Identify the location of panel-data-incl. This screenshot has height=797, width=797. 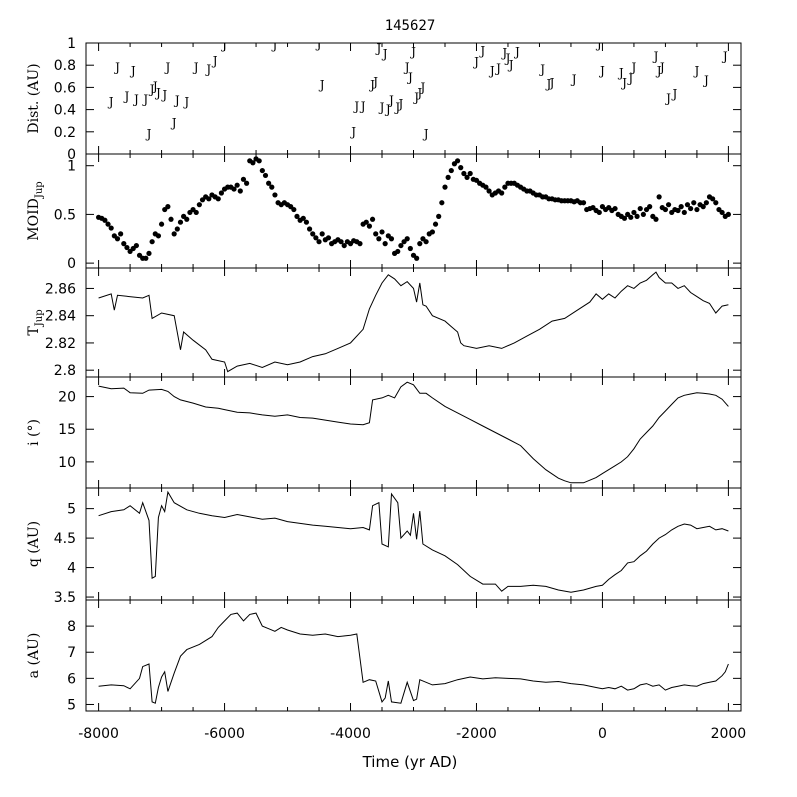
(413, 432).